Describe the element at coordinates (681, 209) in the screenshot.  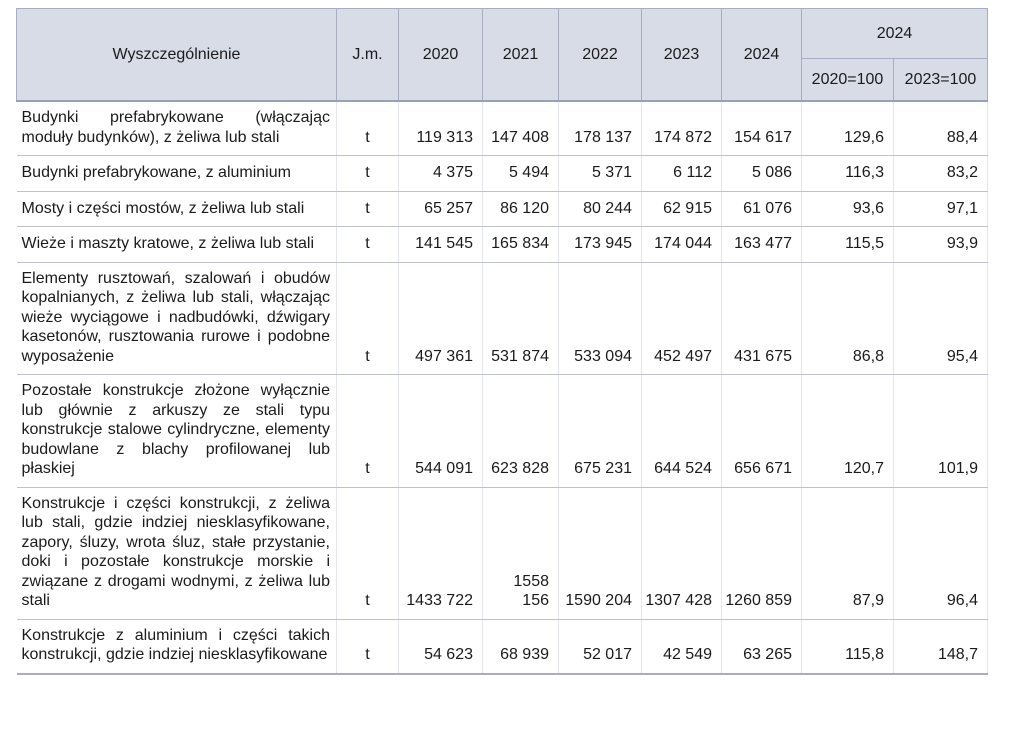
I see `value-2023: 62 915` at that location.